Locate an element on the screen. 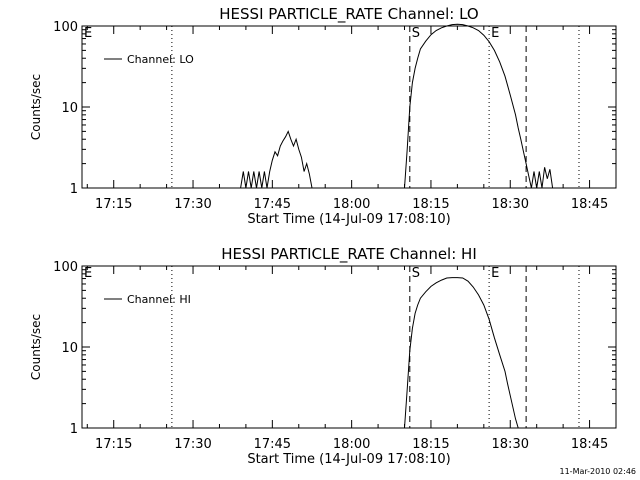 Image resolution: width=640 pixels, height=480 pixels. timestamp: 11-Mar-2010 02:46 is located at coordinates (598, 471).